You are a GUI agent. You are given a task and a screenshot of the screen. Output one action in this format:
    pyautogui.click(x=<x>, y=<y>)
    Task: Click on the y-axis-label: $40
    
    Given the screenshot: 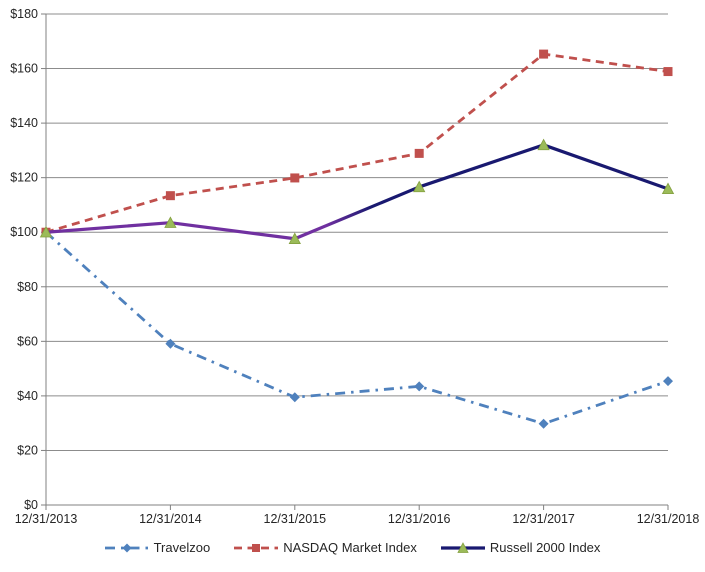 What is the action you would take?
    pyautogui.click(x=27, y=396)
    